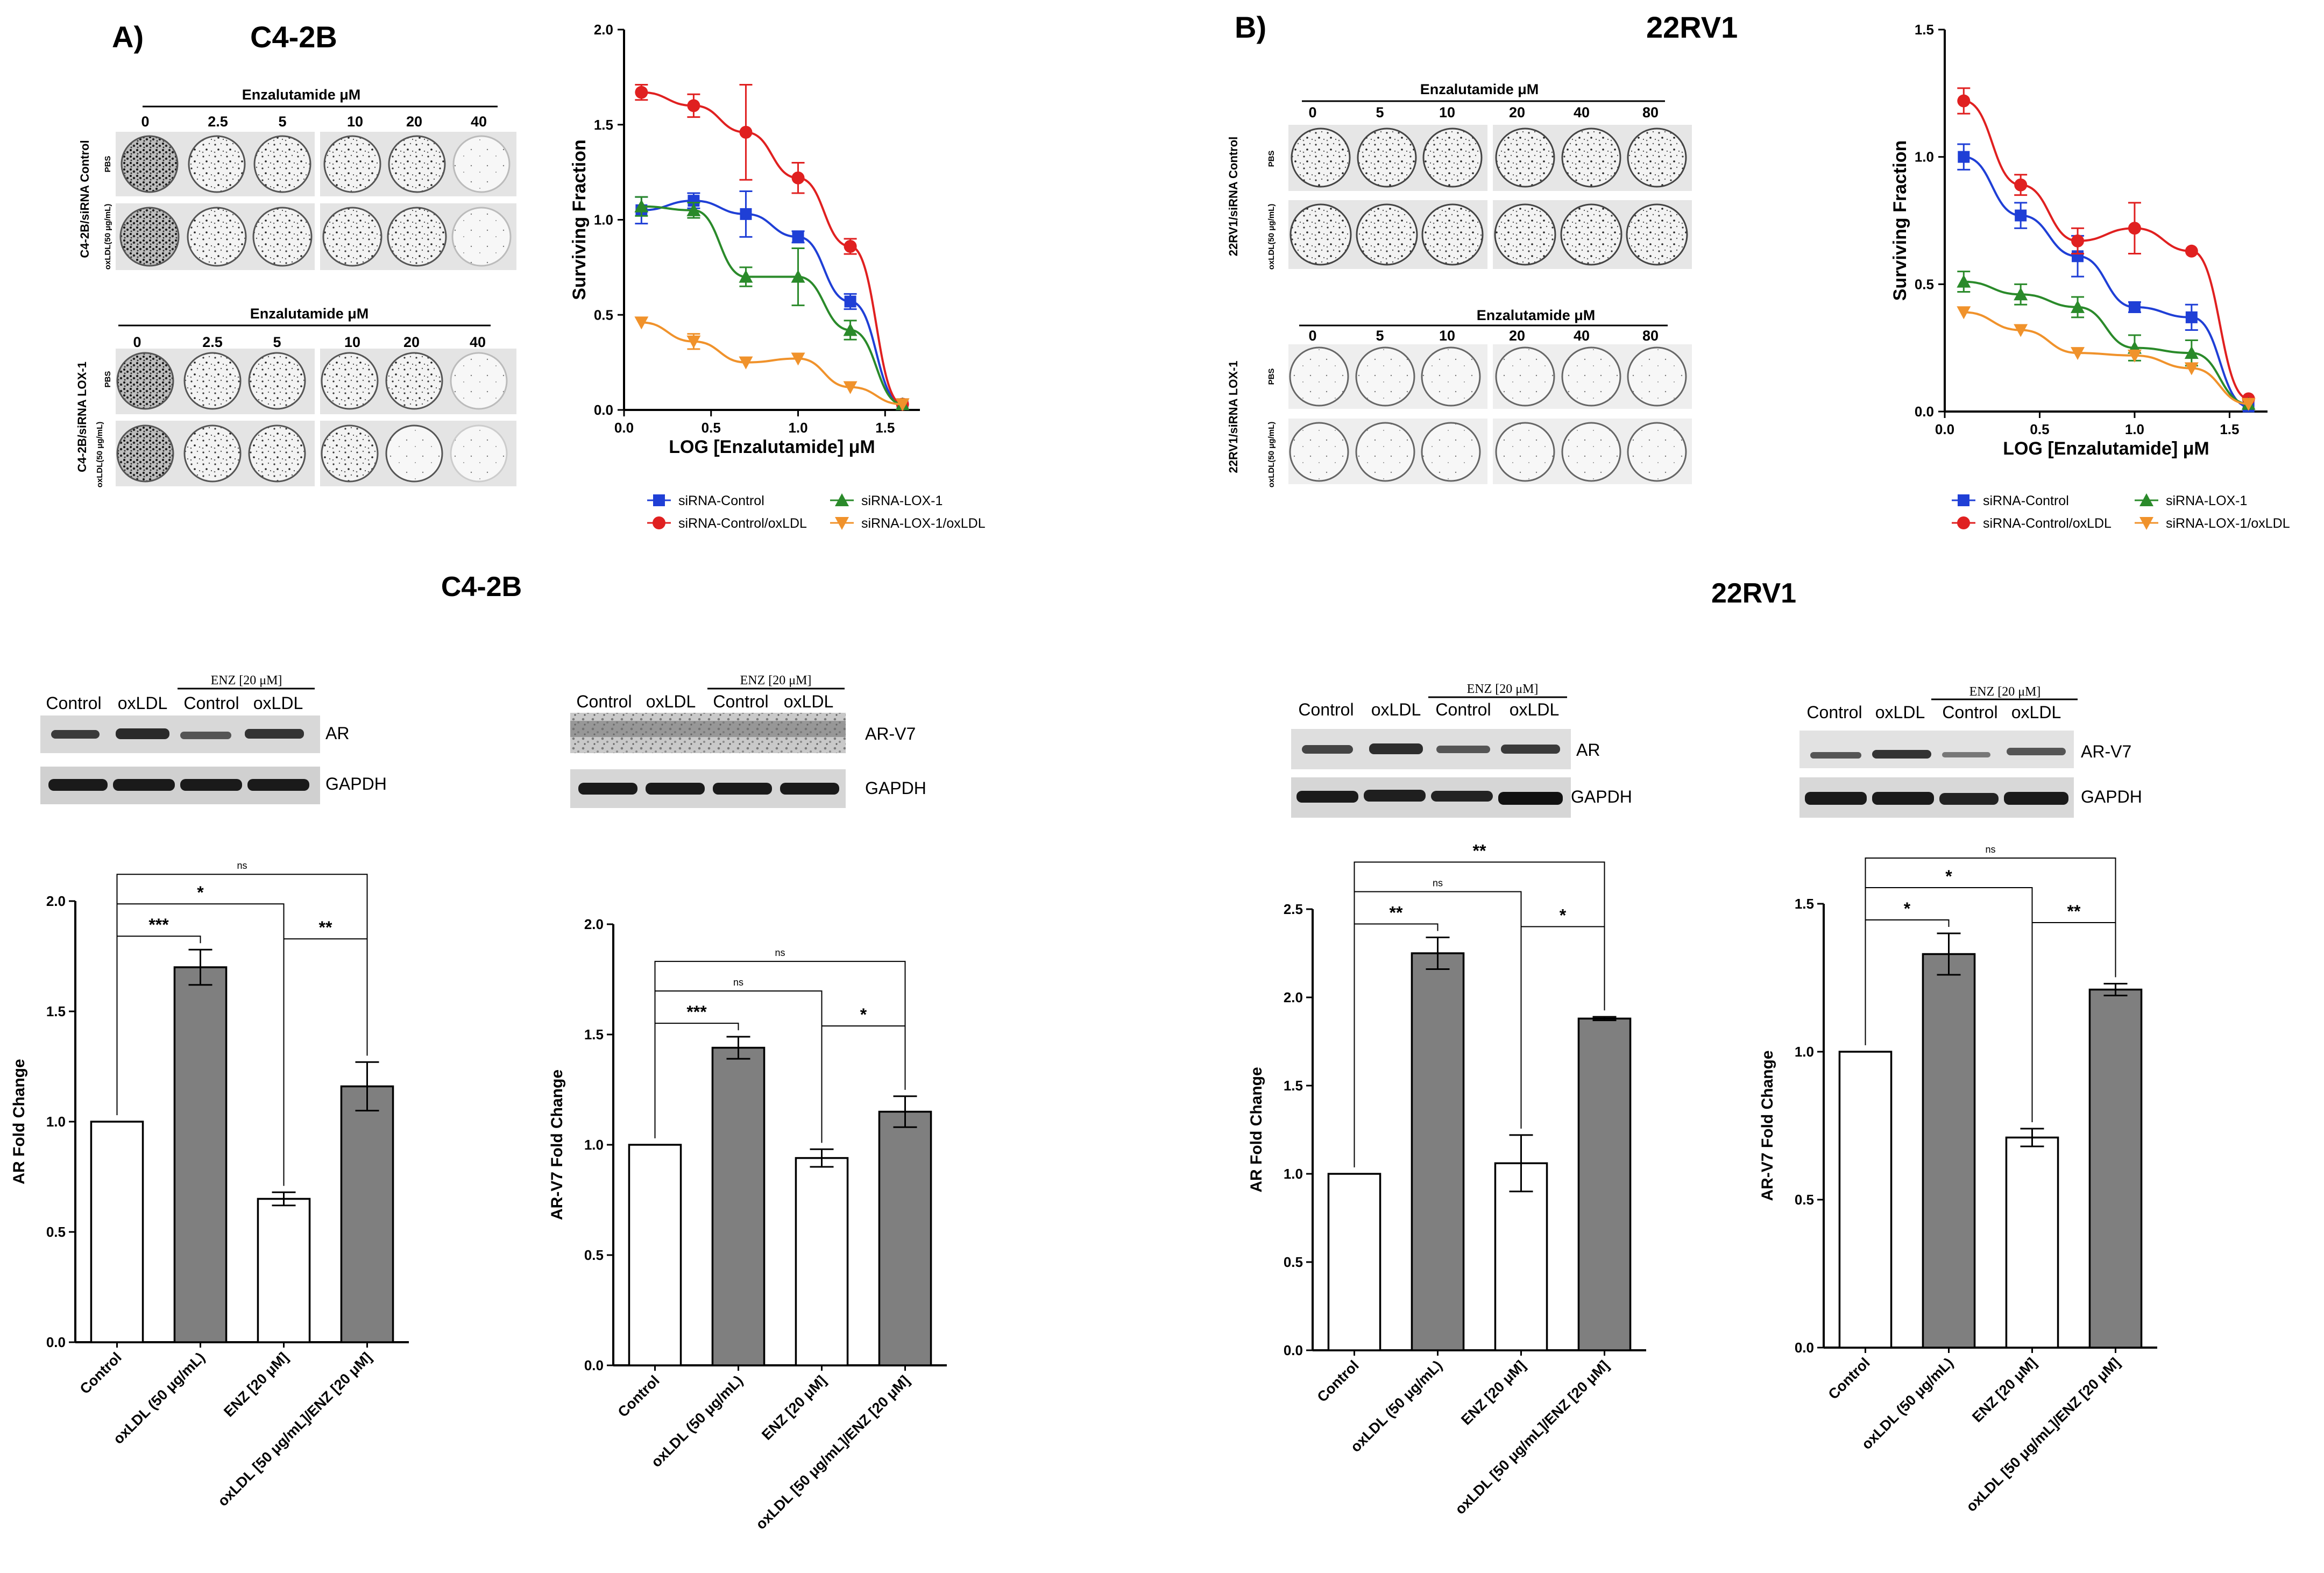 The height and width of the screenshot is (1573, 2324). I want to click on section-title-22rv1: 22RV1, so click(1753, 593).